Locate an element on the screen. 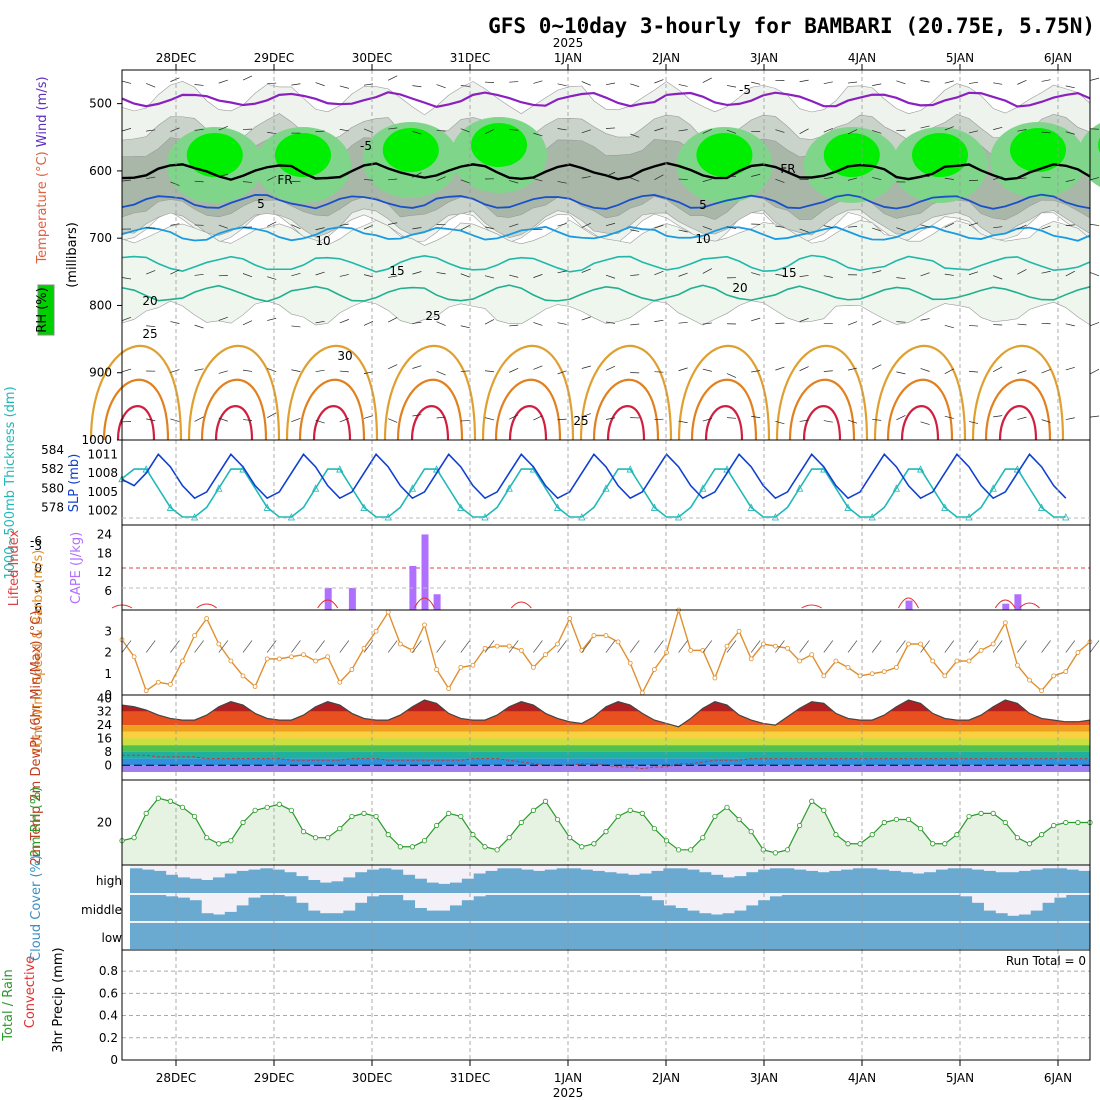 Image resolution: width=1100 pixels, height=1100 pixels. contour-label: FR is located at coordinates (787, 169).